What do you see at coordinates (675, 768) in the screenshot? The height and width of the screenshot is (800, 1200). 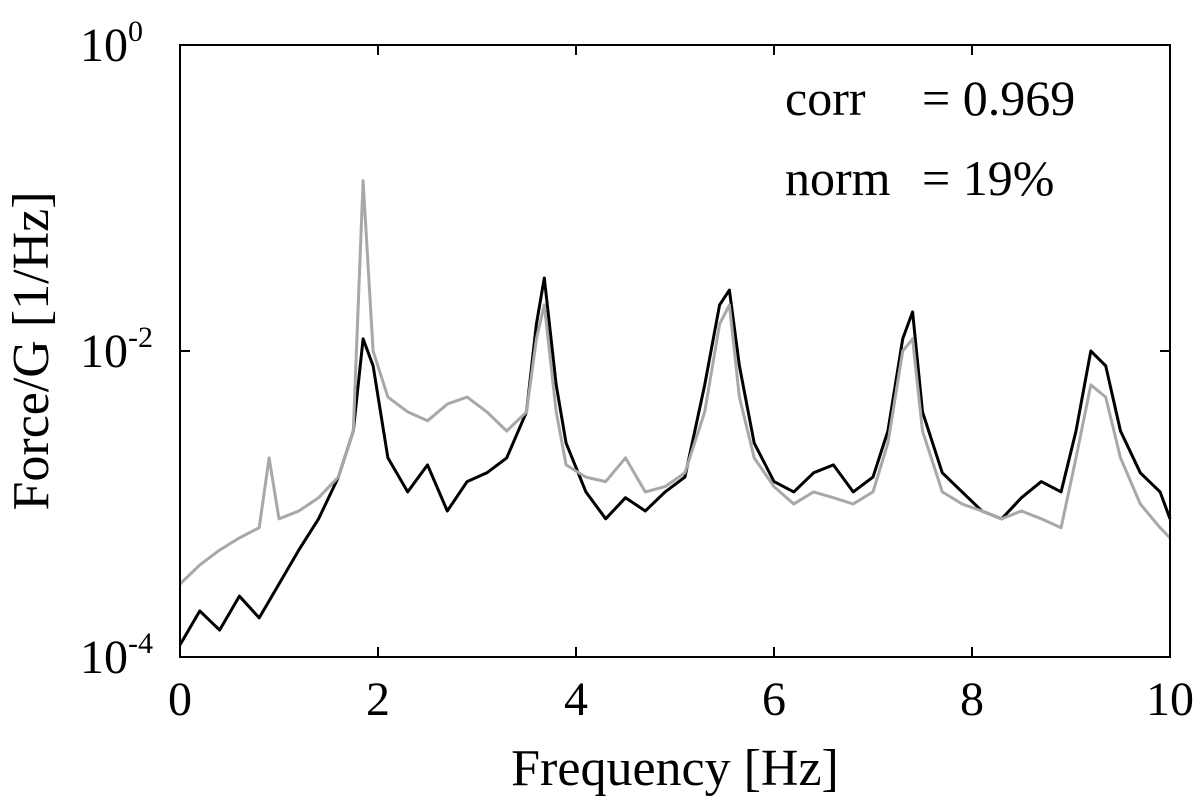 I see `x-axis-label: Frequency [Hz]` at bounding box center [675, 768].